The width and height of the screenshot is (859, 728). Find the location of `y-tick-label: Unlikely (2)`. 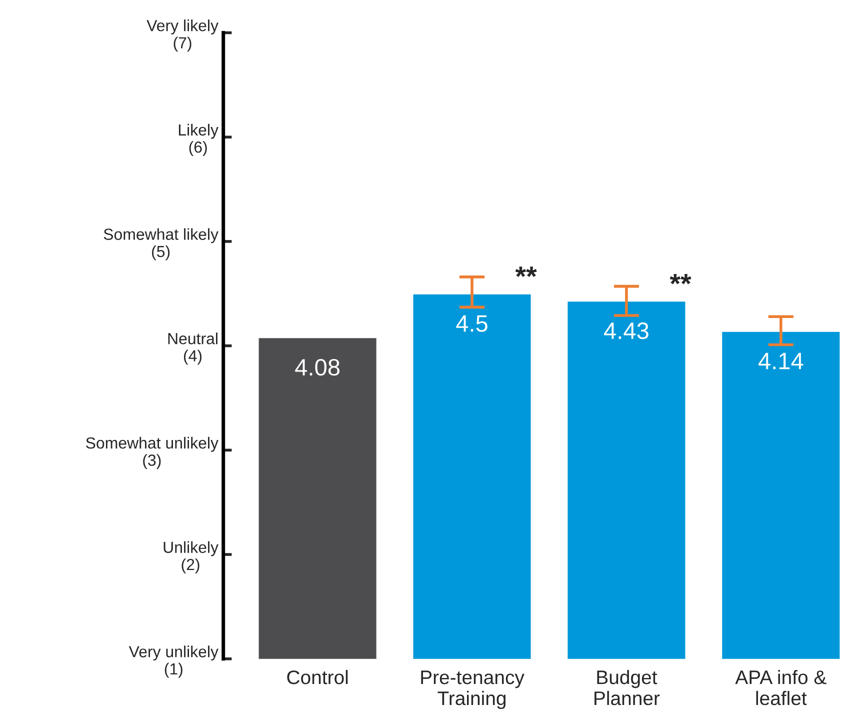

y-tick-label: Unlikely (2) is located at coordinates (191, 557).